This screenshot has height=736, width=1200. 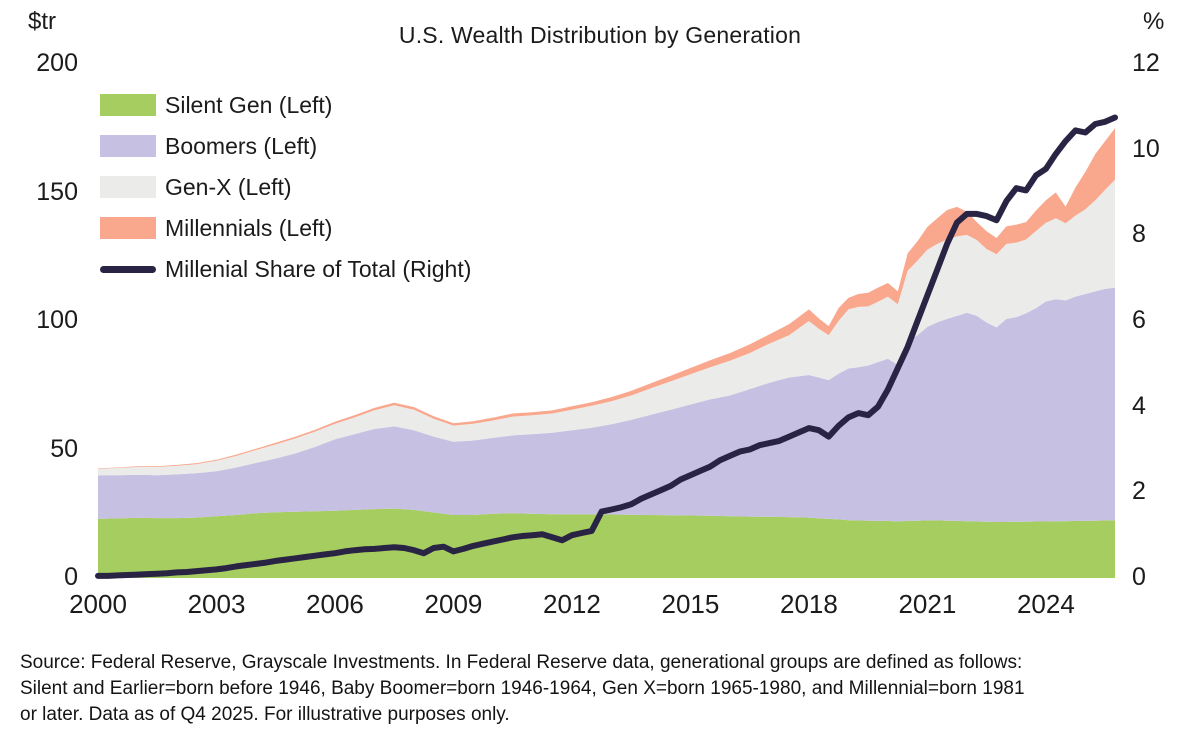 I want to click on left-axis-tick-label: 0, so click(x=71, y=577).